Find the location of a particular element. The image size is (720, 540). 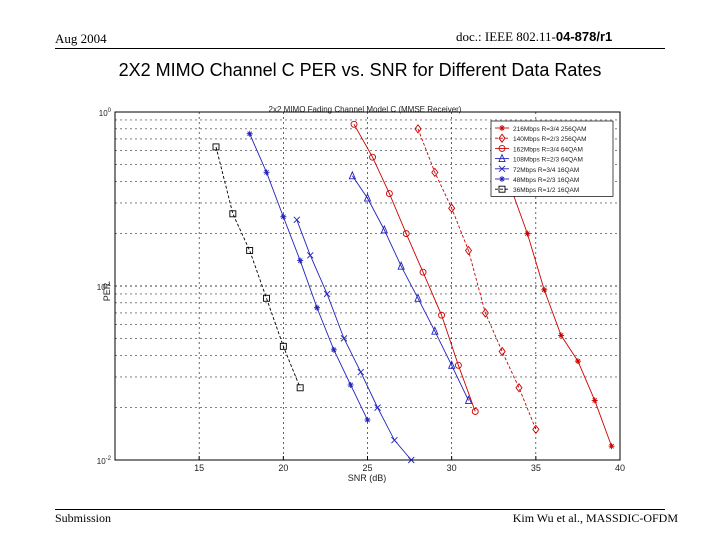

x-tick-label: 25 is located at coordinates (367, 468).